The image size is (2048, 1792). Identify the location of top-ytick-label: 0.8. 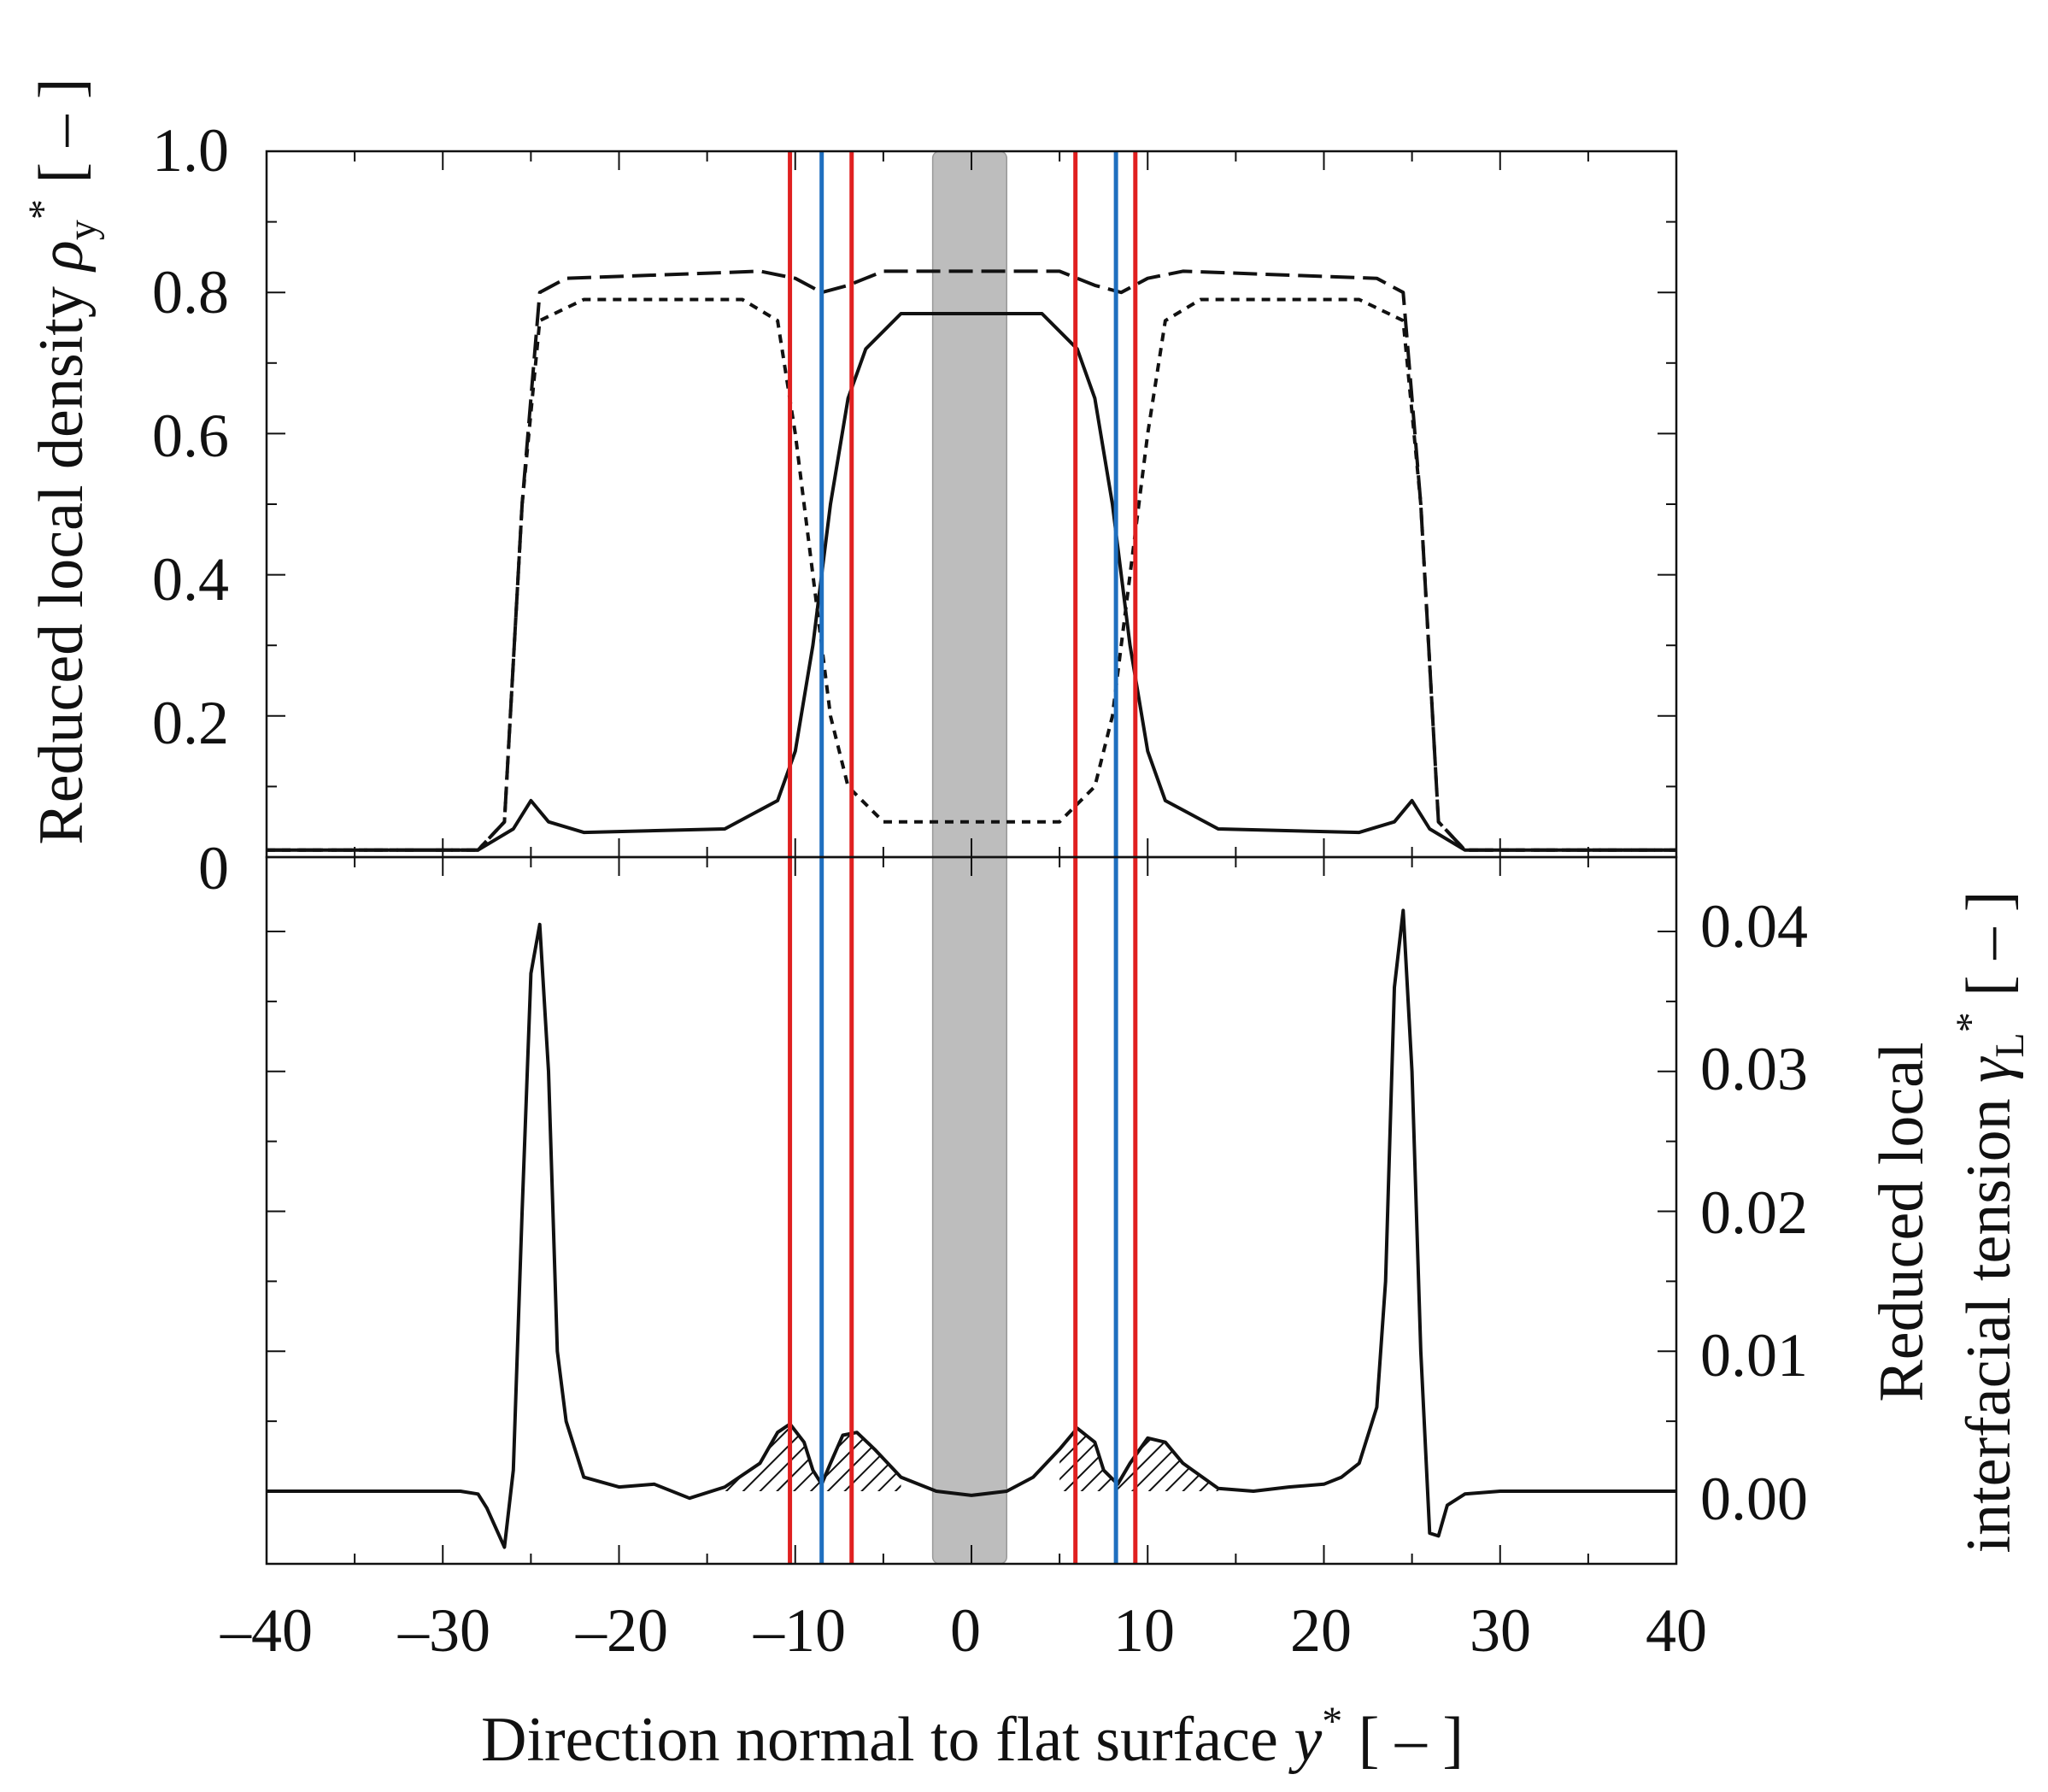
(190, 292).